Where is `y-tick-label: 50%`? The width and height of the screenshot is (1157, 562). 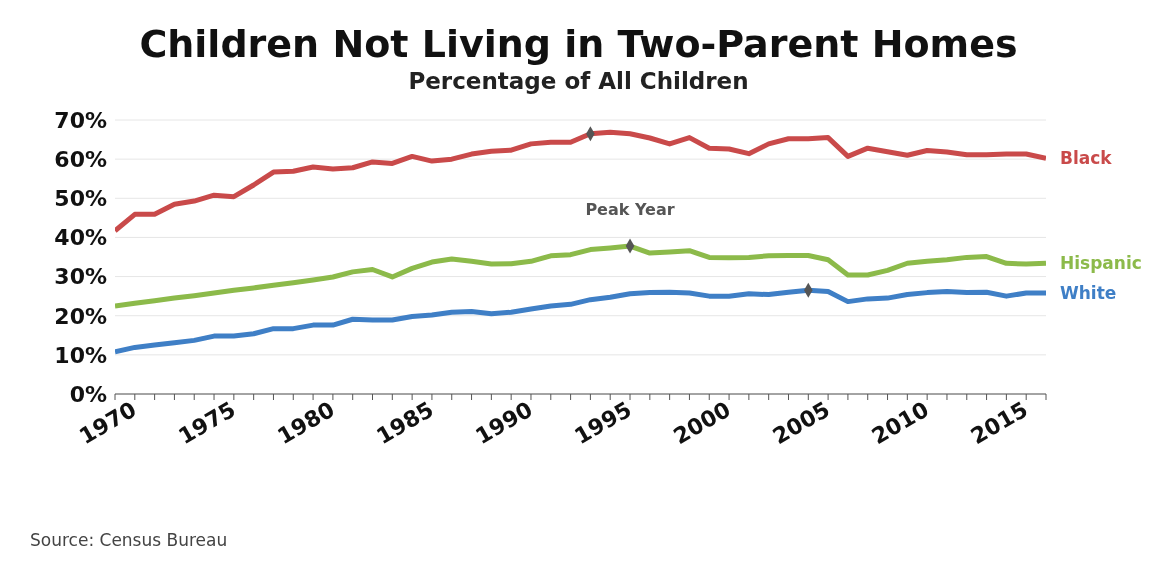 y-tick-label: 50% is located at coordinates (80, 199).